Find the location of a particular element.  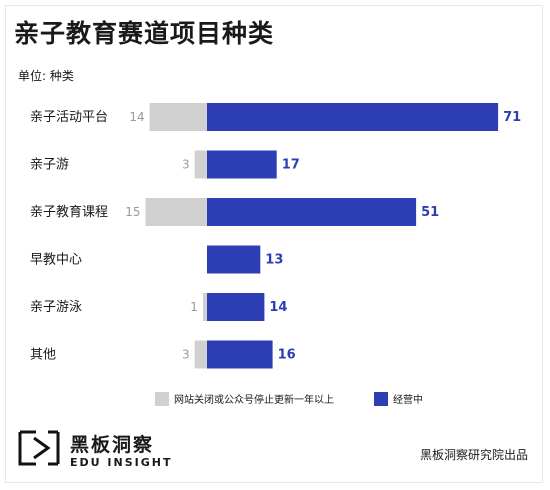

edu-insight-logo-icon is located at coordinates (39, 448).